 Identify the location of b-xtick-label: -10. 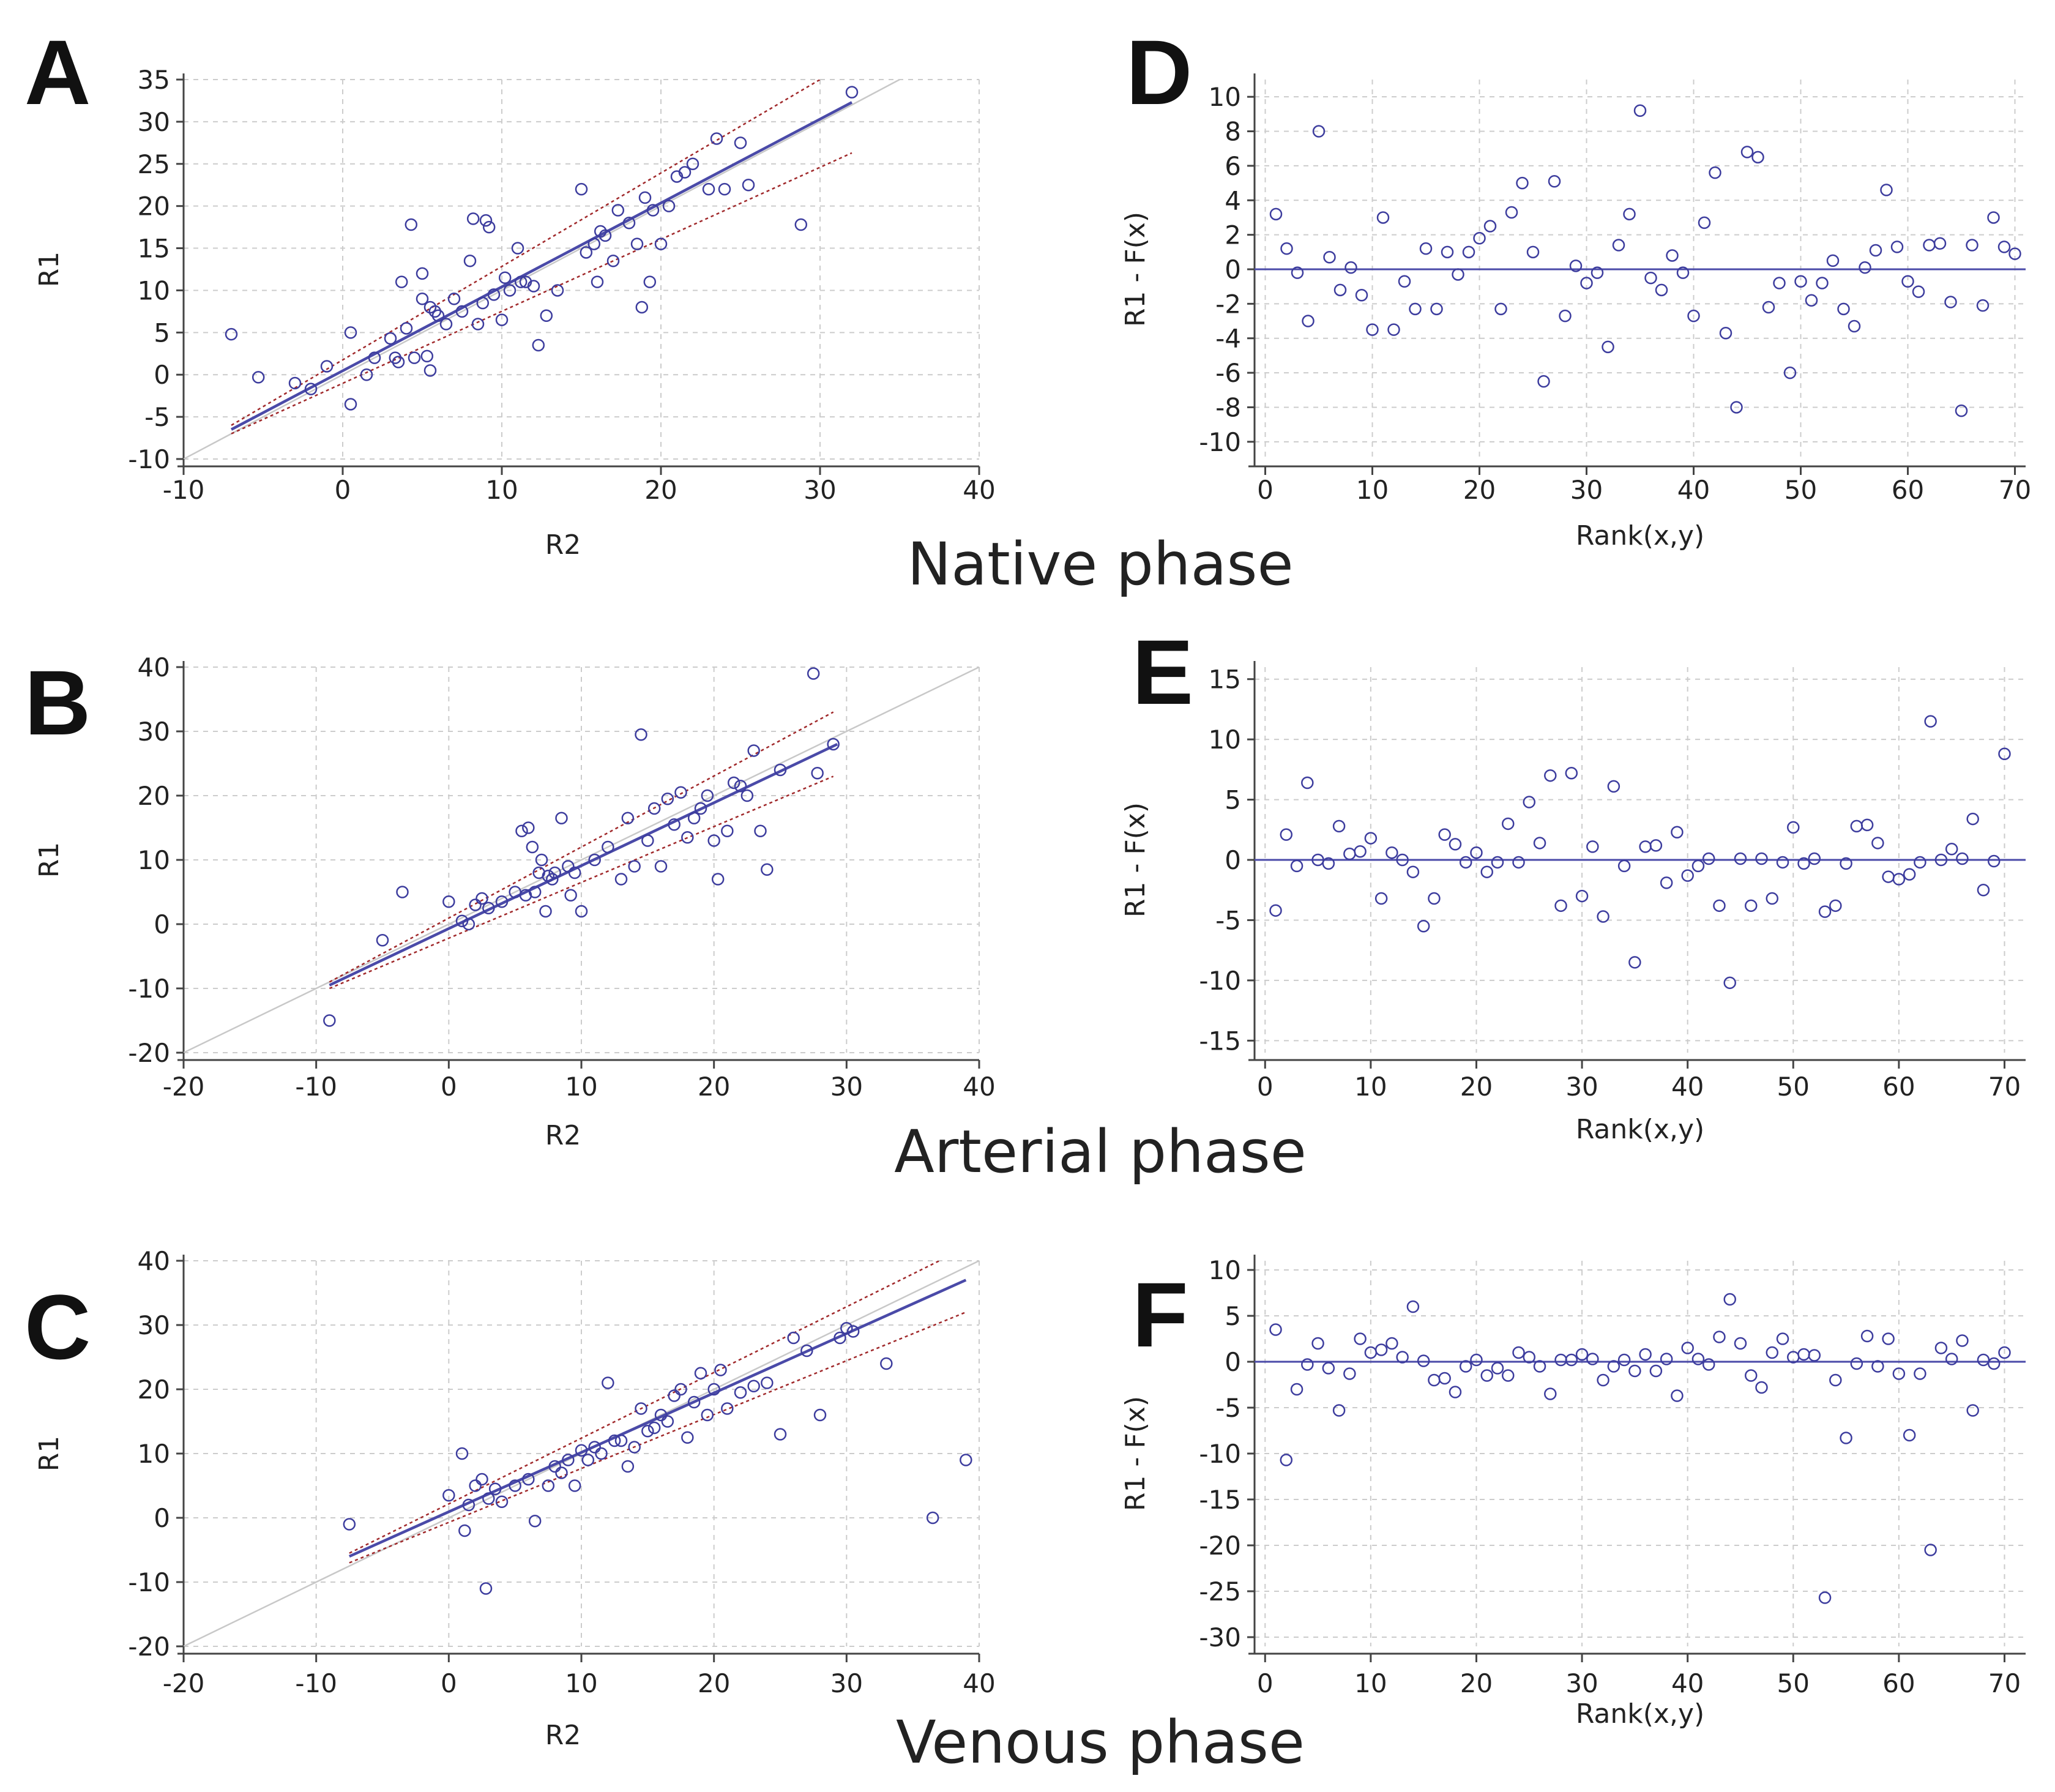
(316, 1087).